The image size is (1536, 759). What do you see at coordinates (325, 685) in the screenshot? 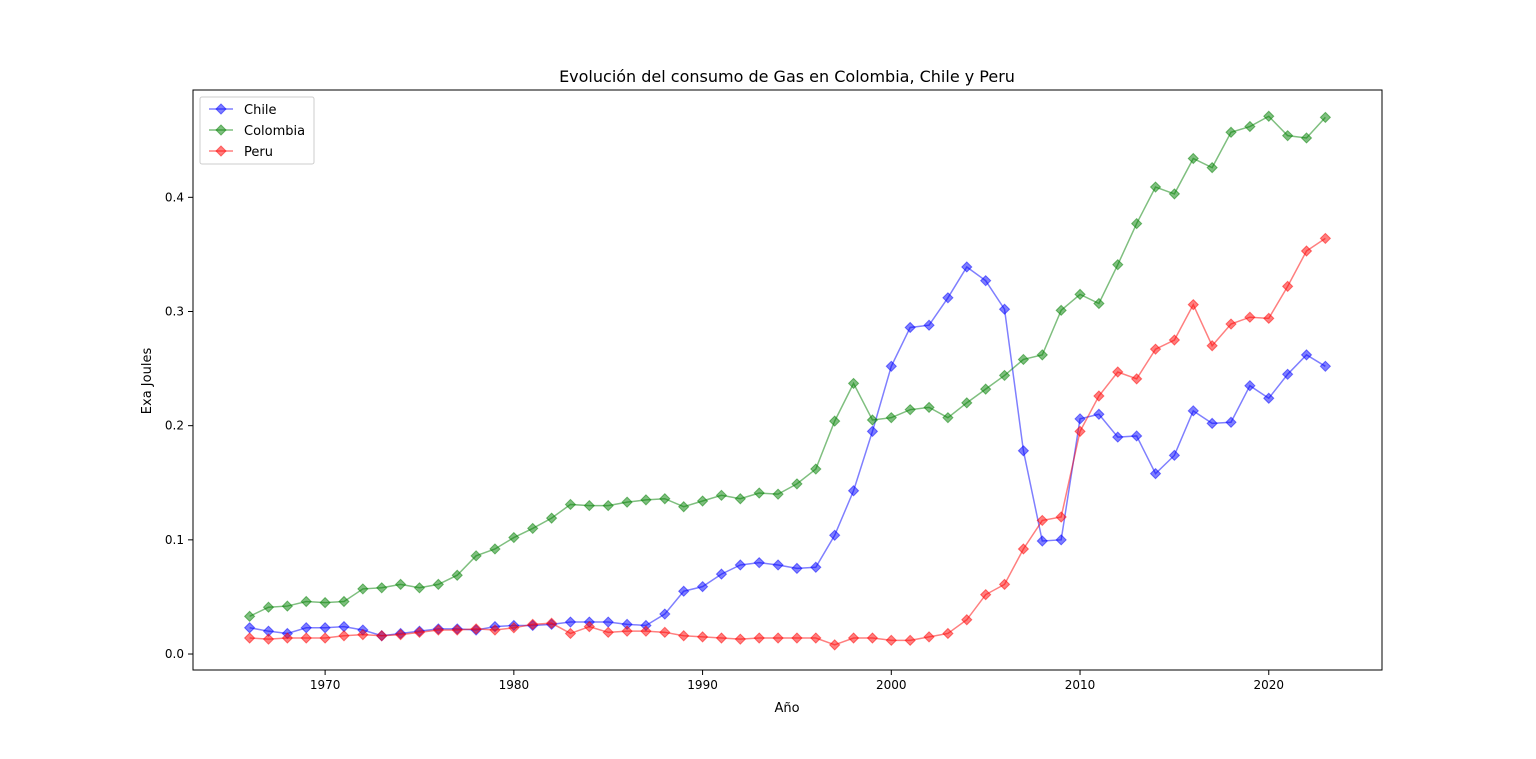
I see `x-tick-label: 1970` at bounding box center [325, 685].